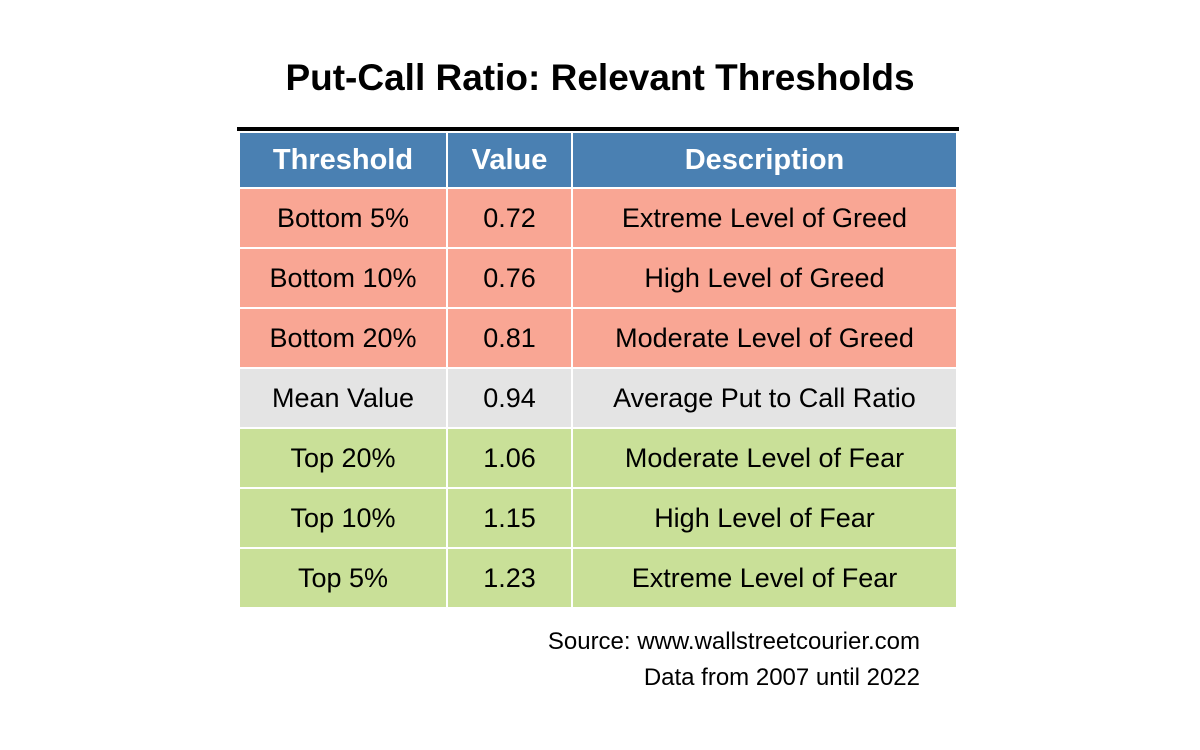 Image resolution: width=1200 pixels, height=750 pixels. I want to click on cell-threshold: Top 5%, so click(344, 577).